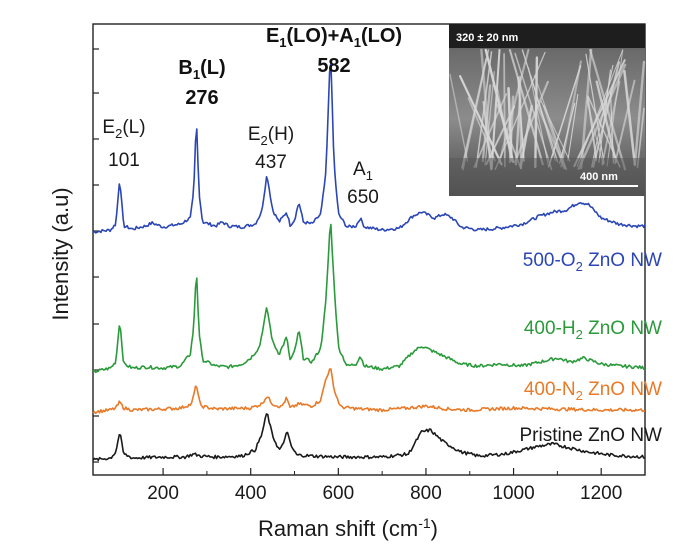 The height and width of the screenshot is (560, 700). Describe the element at coordinates (334, 37) in the screenshot. I see `peak-name-582: E1(LO)+A1(LO)` at that location.